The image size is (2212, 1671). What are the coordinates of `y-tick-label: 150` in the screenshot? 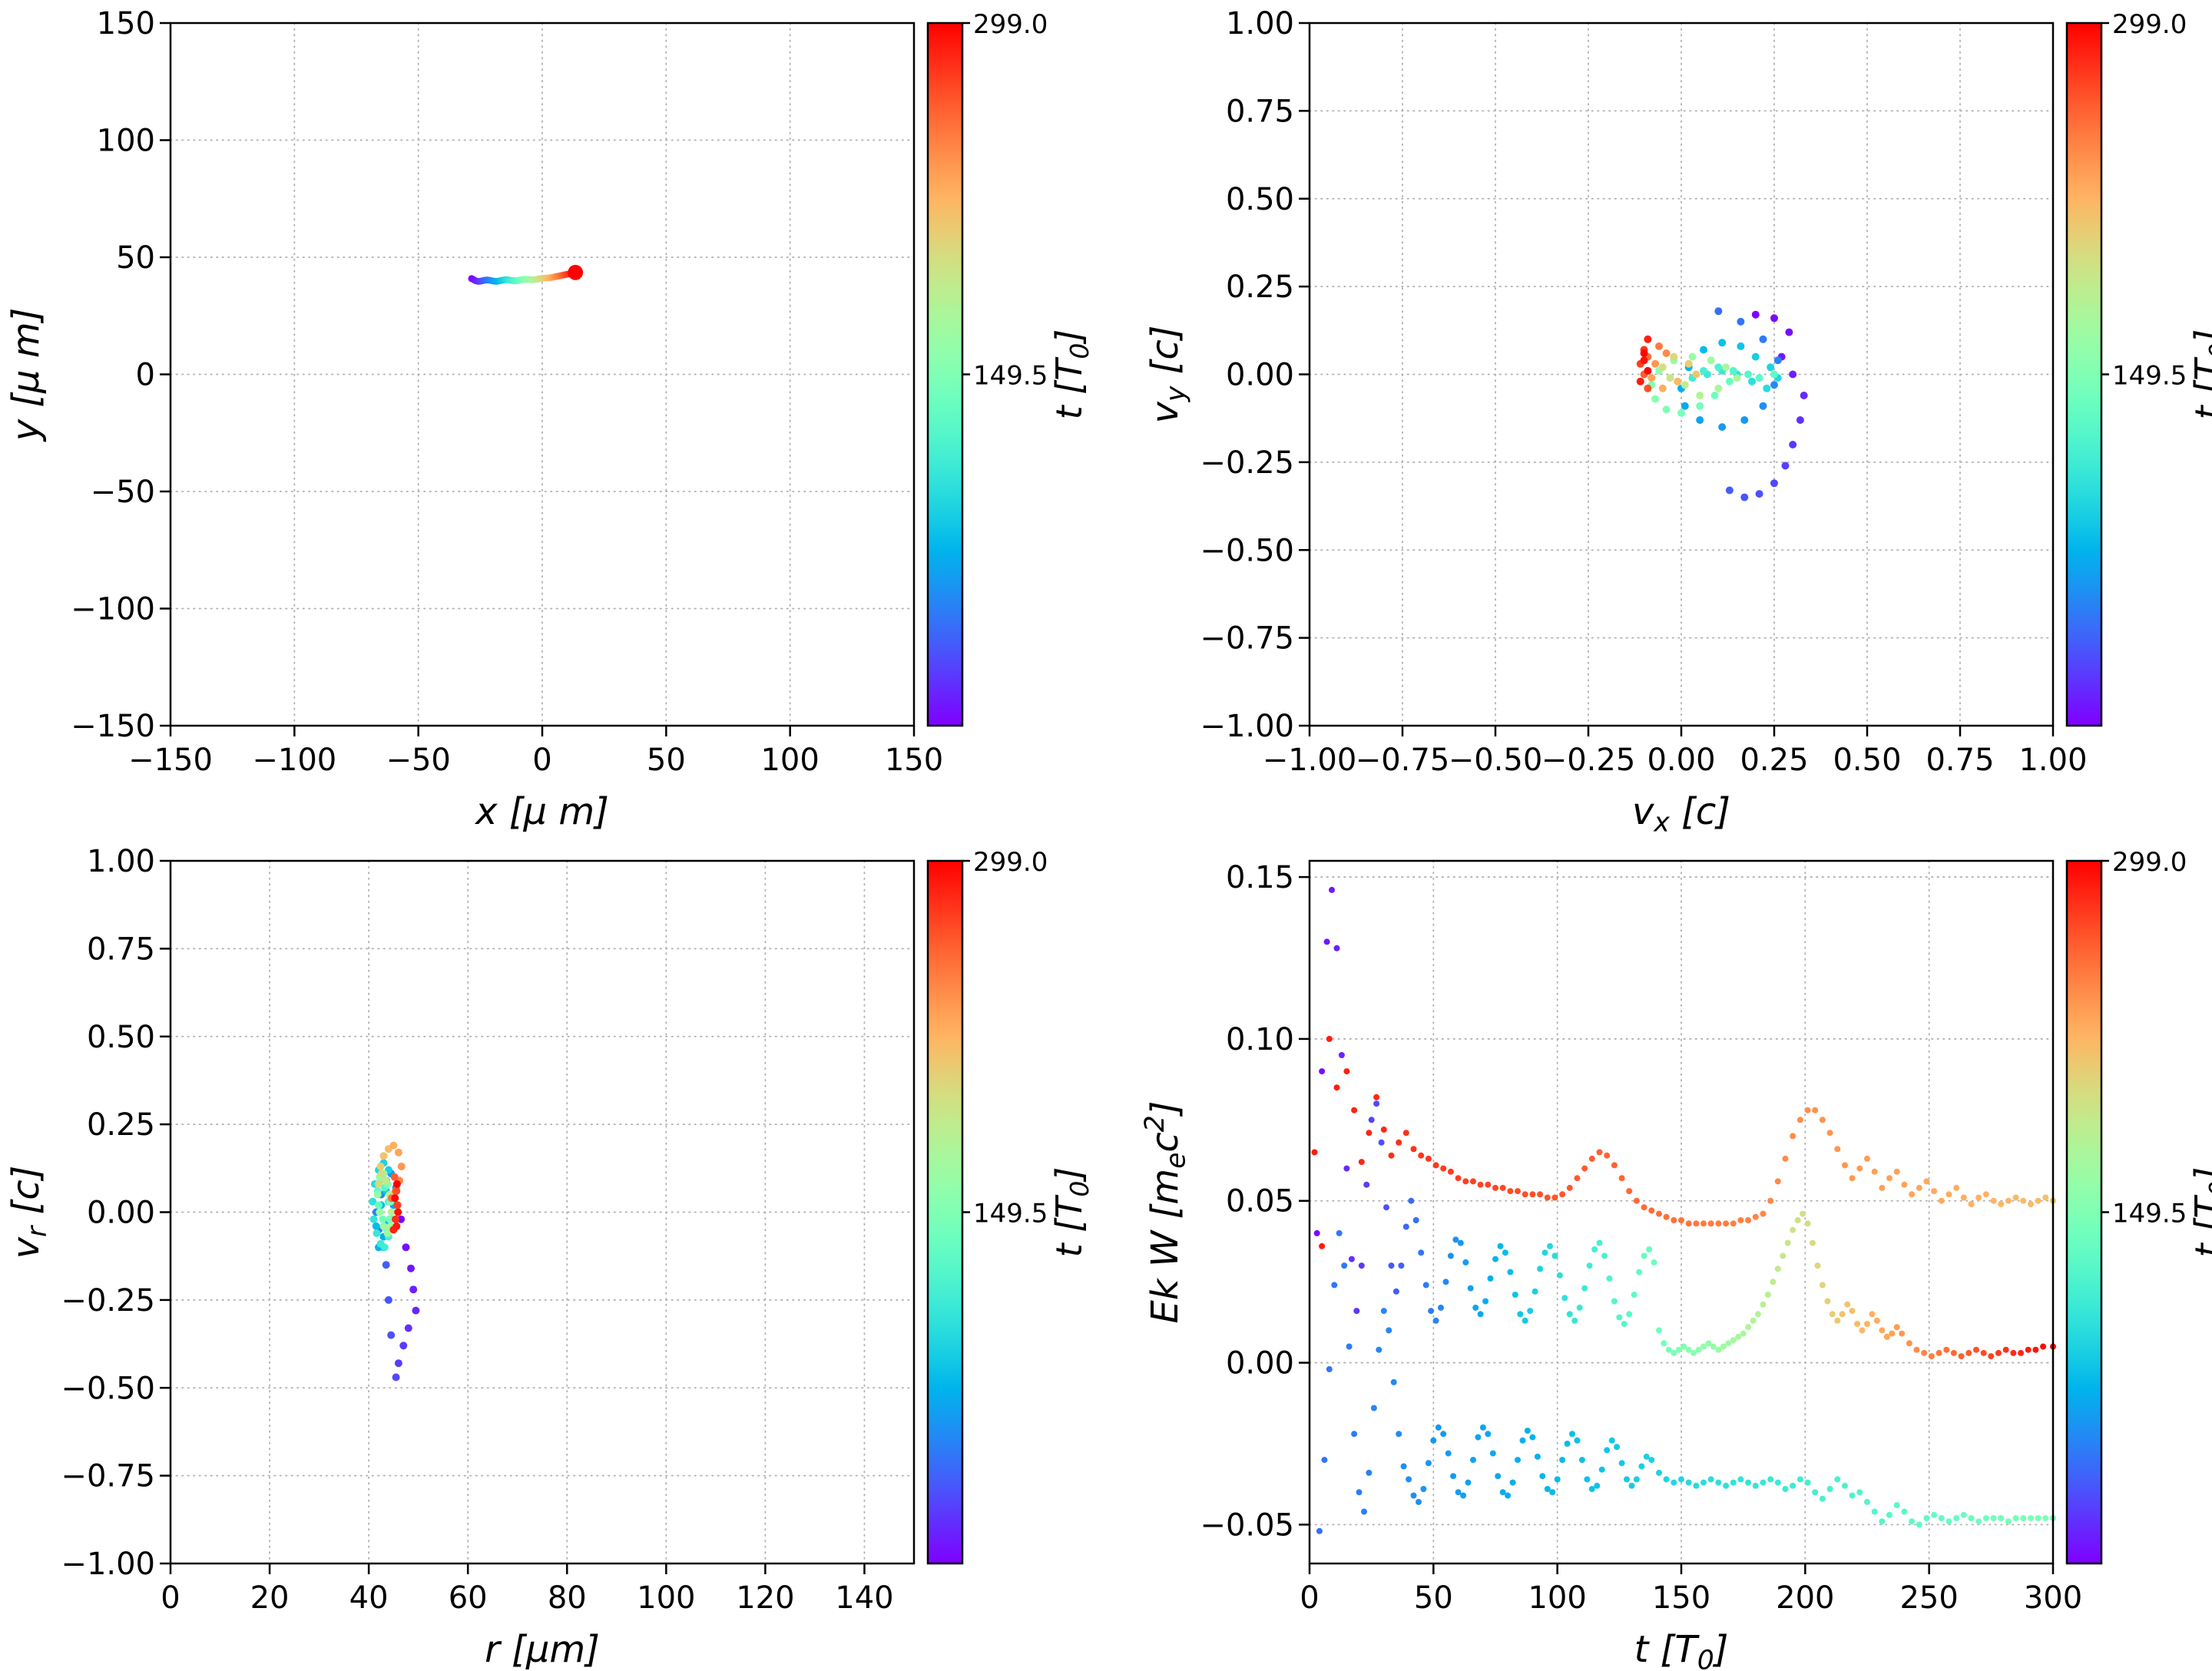 It's located at (126, 23).